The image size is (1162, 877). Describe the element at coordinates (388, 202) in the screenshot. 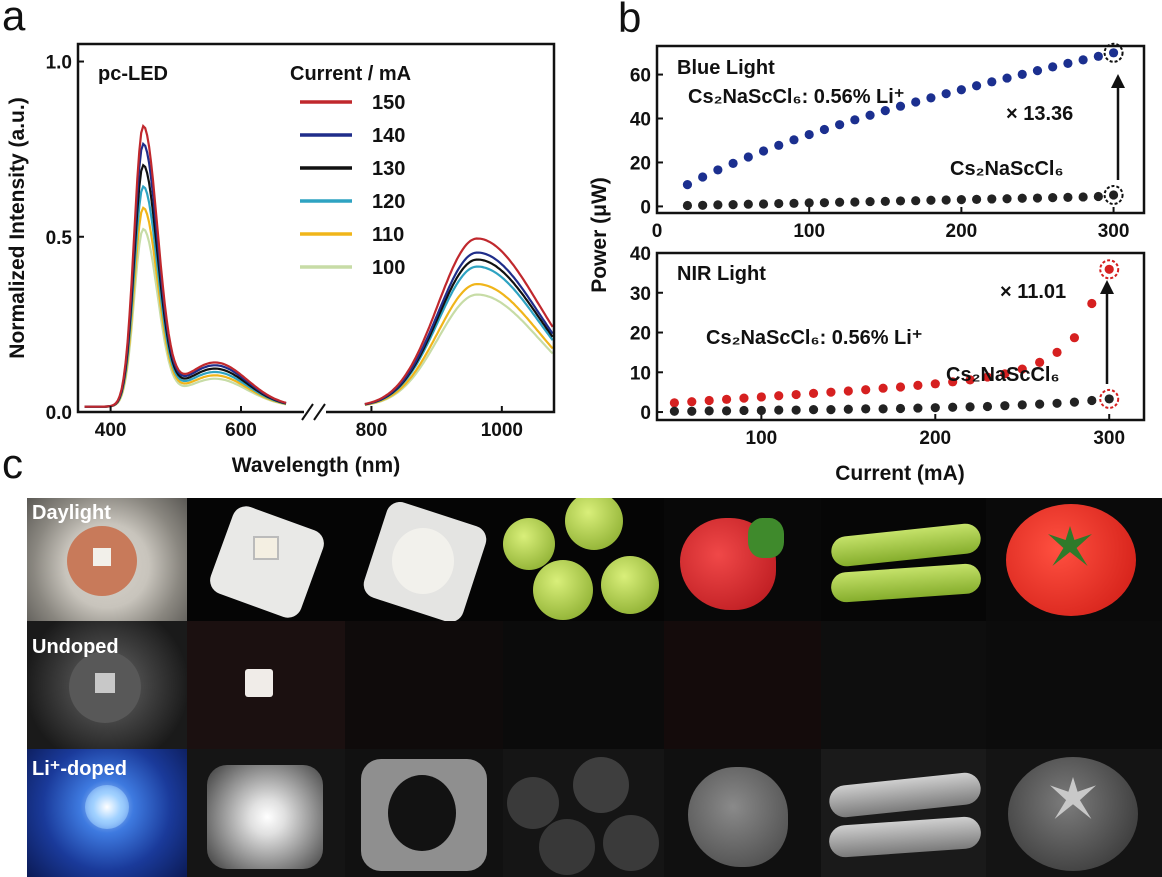

I see `legend-label-120: 120` at that location.